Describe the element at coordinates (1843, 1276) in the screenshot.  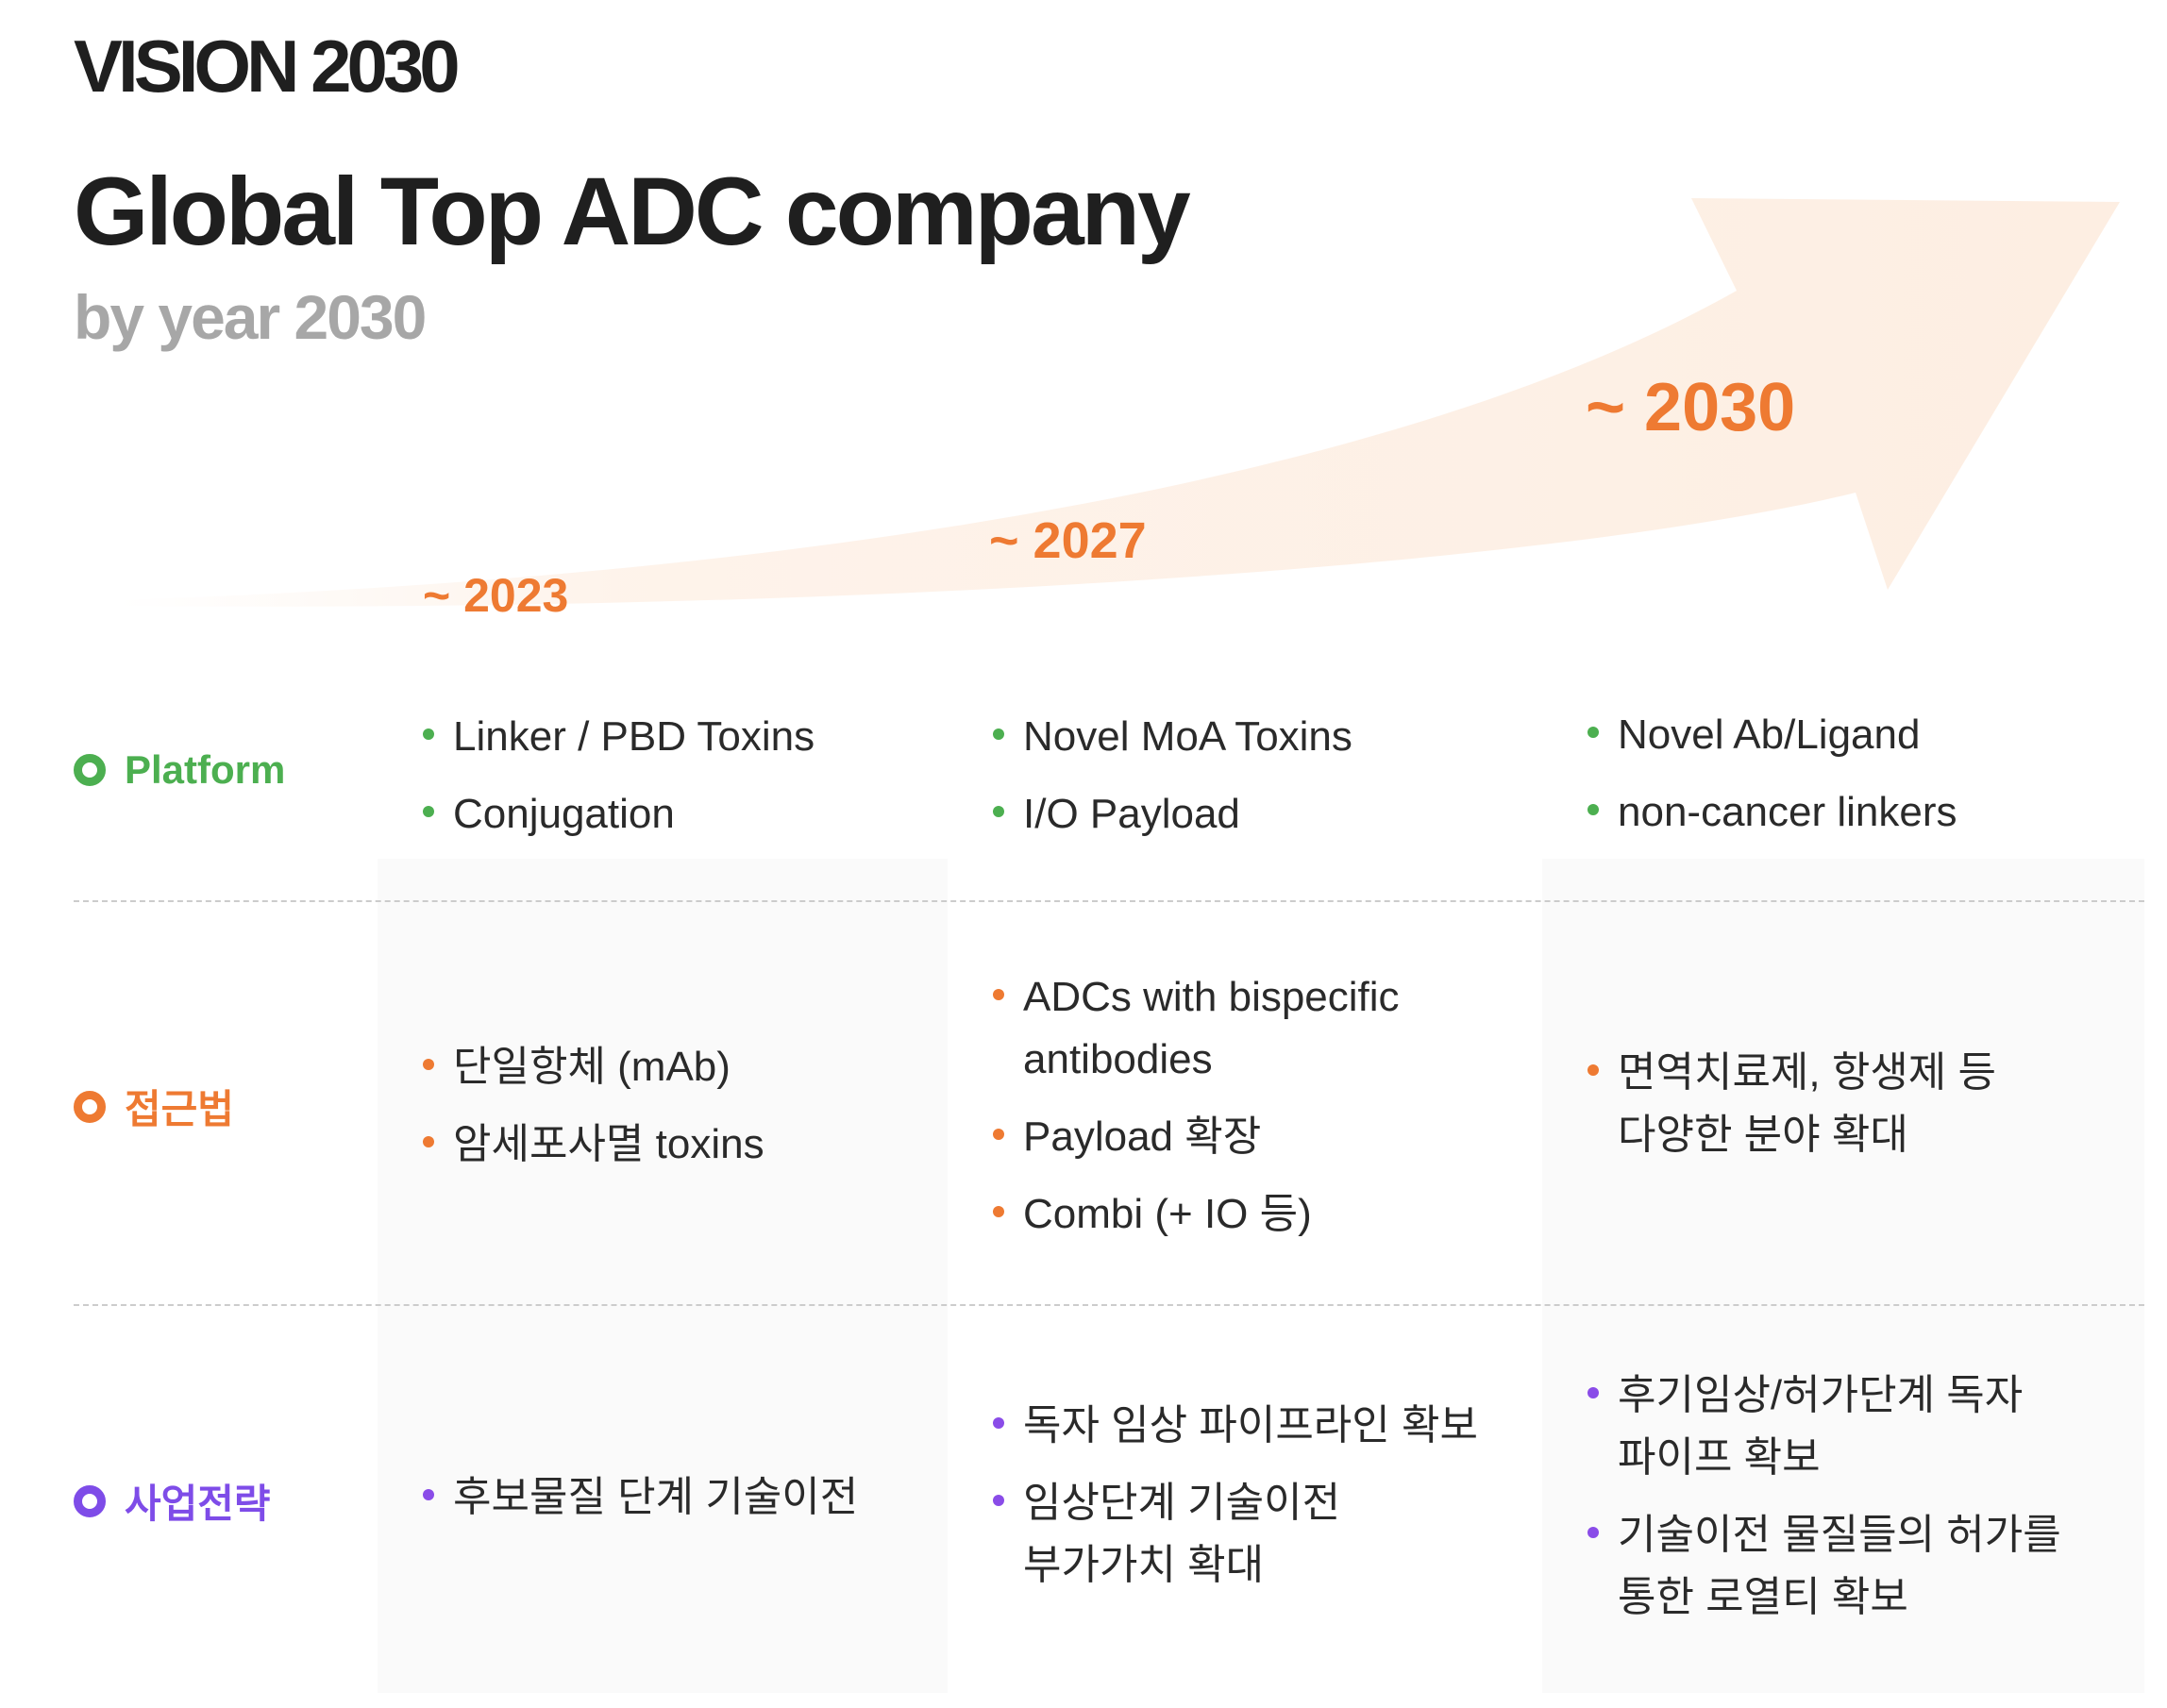
I see `column-panel-2030` at that location.